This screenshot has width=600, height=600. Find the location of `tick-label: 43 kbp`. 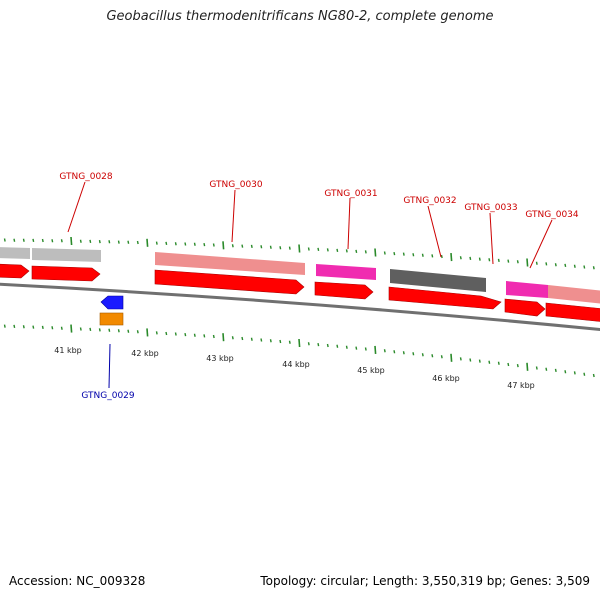

tick-label: 43 kbp is located at coordinates (220, 358).